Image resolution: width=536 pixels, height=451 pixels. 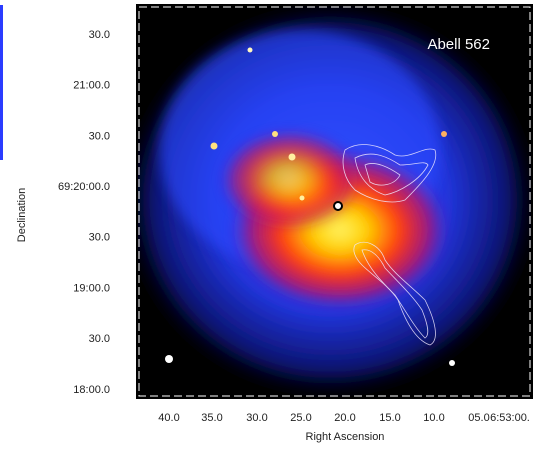 What do you see at coordinates (211, 418) in the screenshot?
I see `x-tick-label: 35.0` at bounding box center [211, 418].